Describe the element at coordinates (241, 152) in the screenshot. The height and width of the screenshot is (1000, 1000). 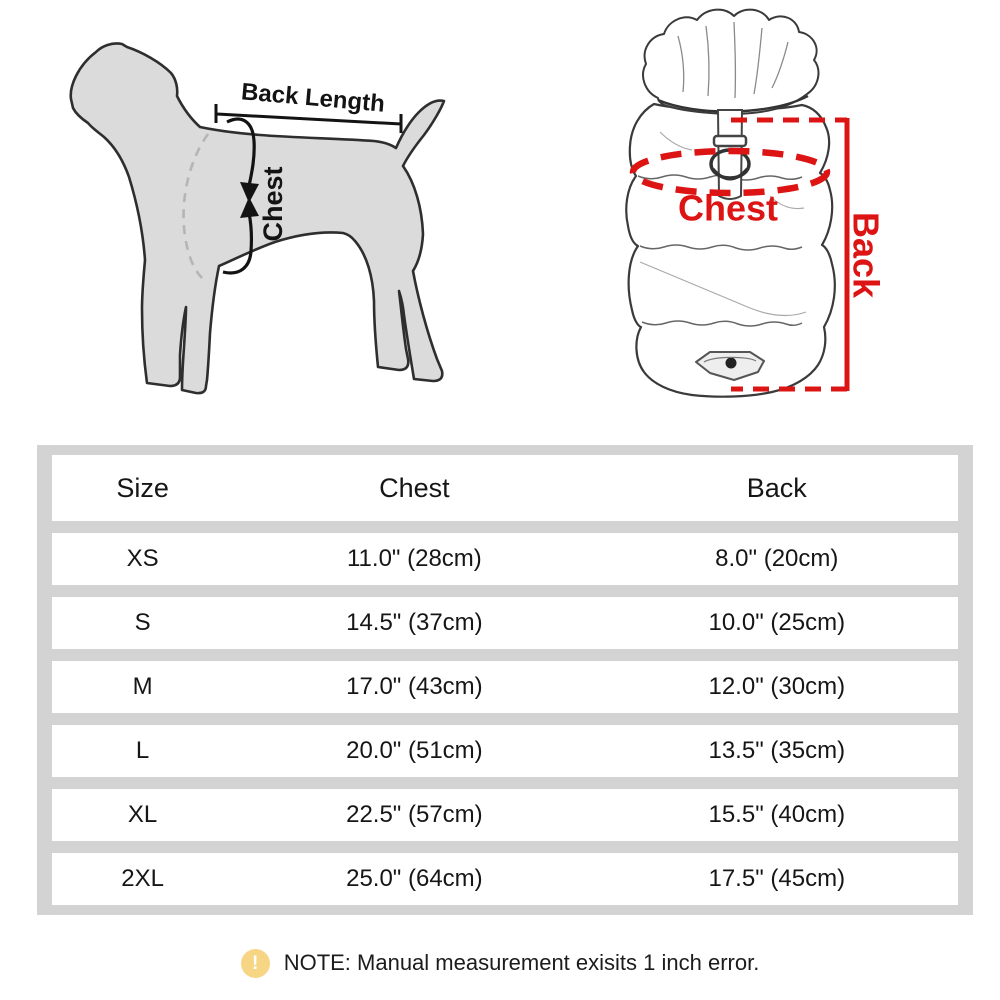
I see `chest-arrow-down` at that location.